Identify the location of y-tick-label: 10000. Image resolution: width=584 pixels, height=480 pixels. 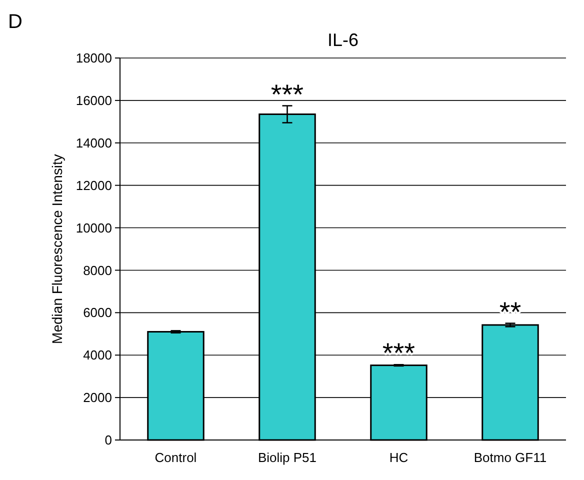
(94, 228).